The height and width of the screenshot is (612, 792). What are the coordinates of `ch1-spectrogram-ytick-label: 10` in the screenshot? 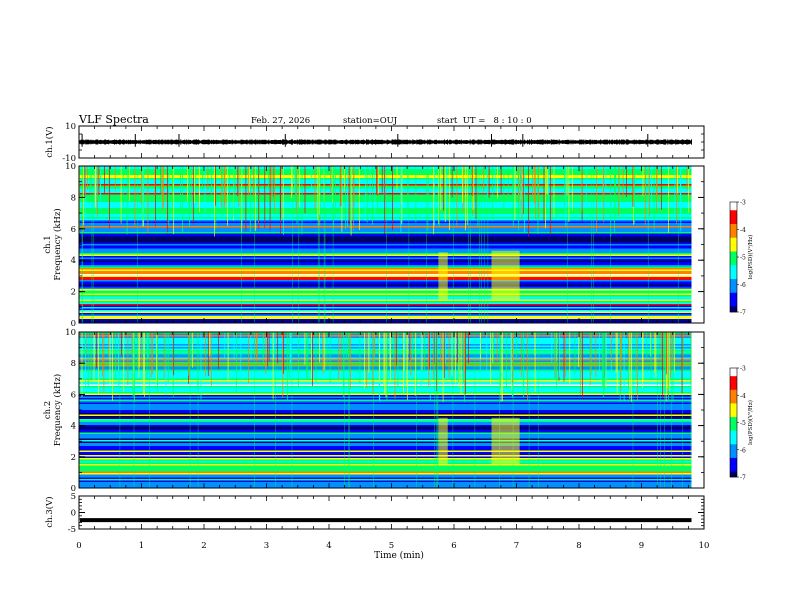 It's located at (70, 167).